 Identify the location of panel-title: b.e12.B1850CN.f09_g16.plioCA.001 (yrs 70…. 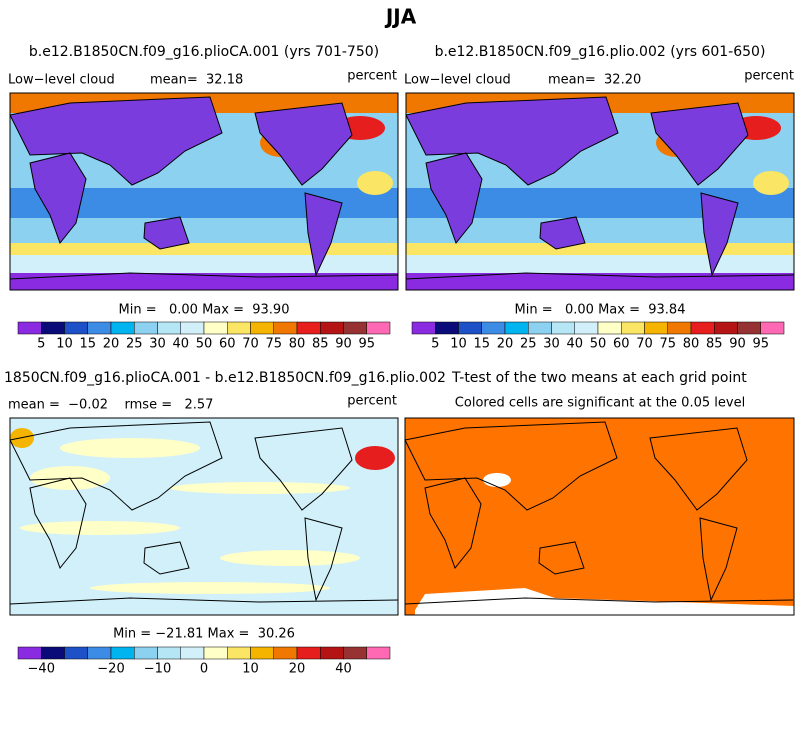
(204, 52).